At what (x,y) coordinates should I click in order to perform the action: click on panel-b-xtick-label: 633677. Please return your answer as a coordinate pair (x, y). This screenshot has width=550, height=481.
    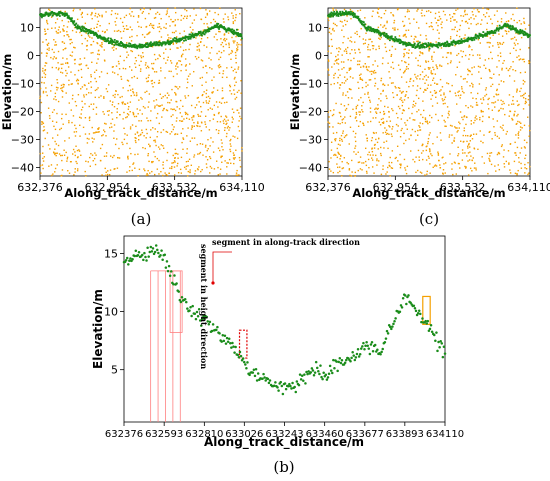
    Looking at the image, I should click on (365, 434).